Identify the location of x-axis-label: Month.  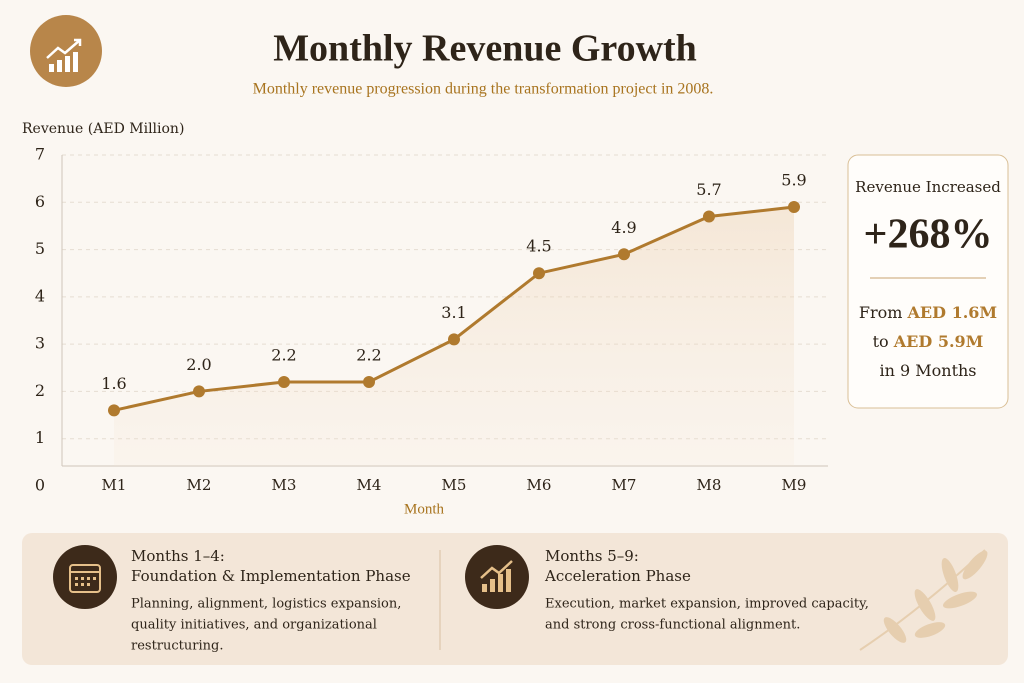
(424, 509).